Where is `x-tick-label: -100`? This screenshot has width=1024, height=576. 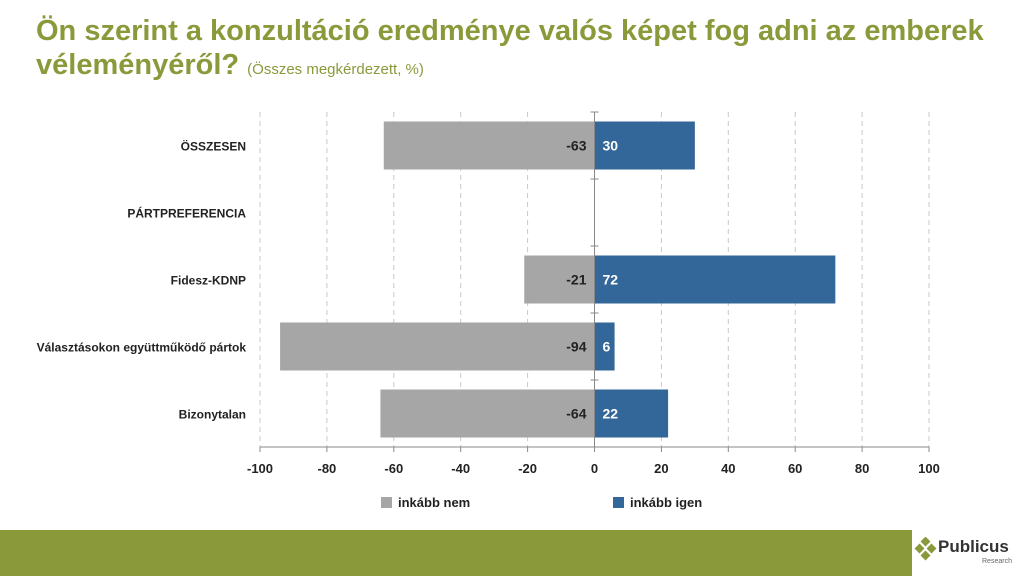
x-tick-label: -100 is located at coordinates (260, 468).